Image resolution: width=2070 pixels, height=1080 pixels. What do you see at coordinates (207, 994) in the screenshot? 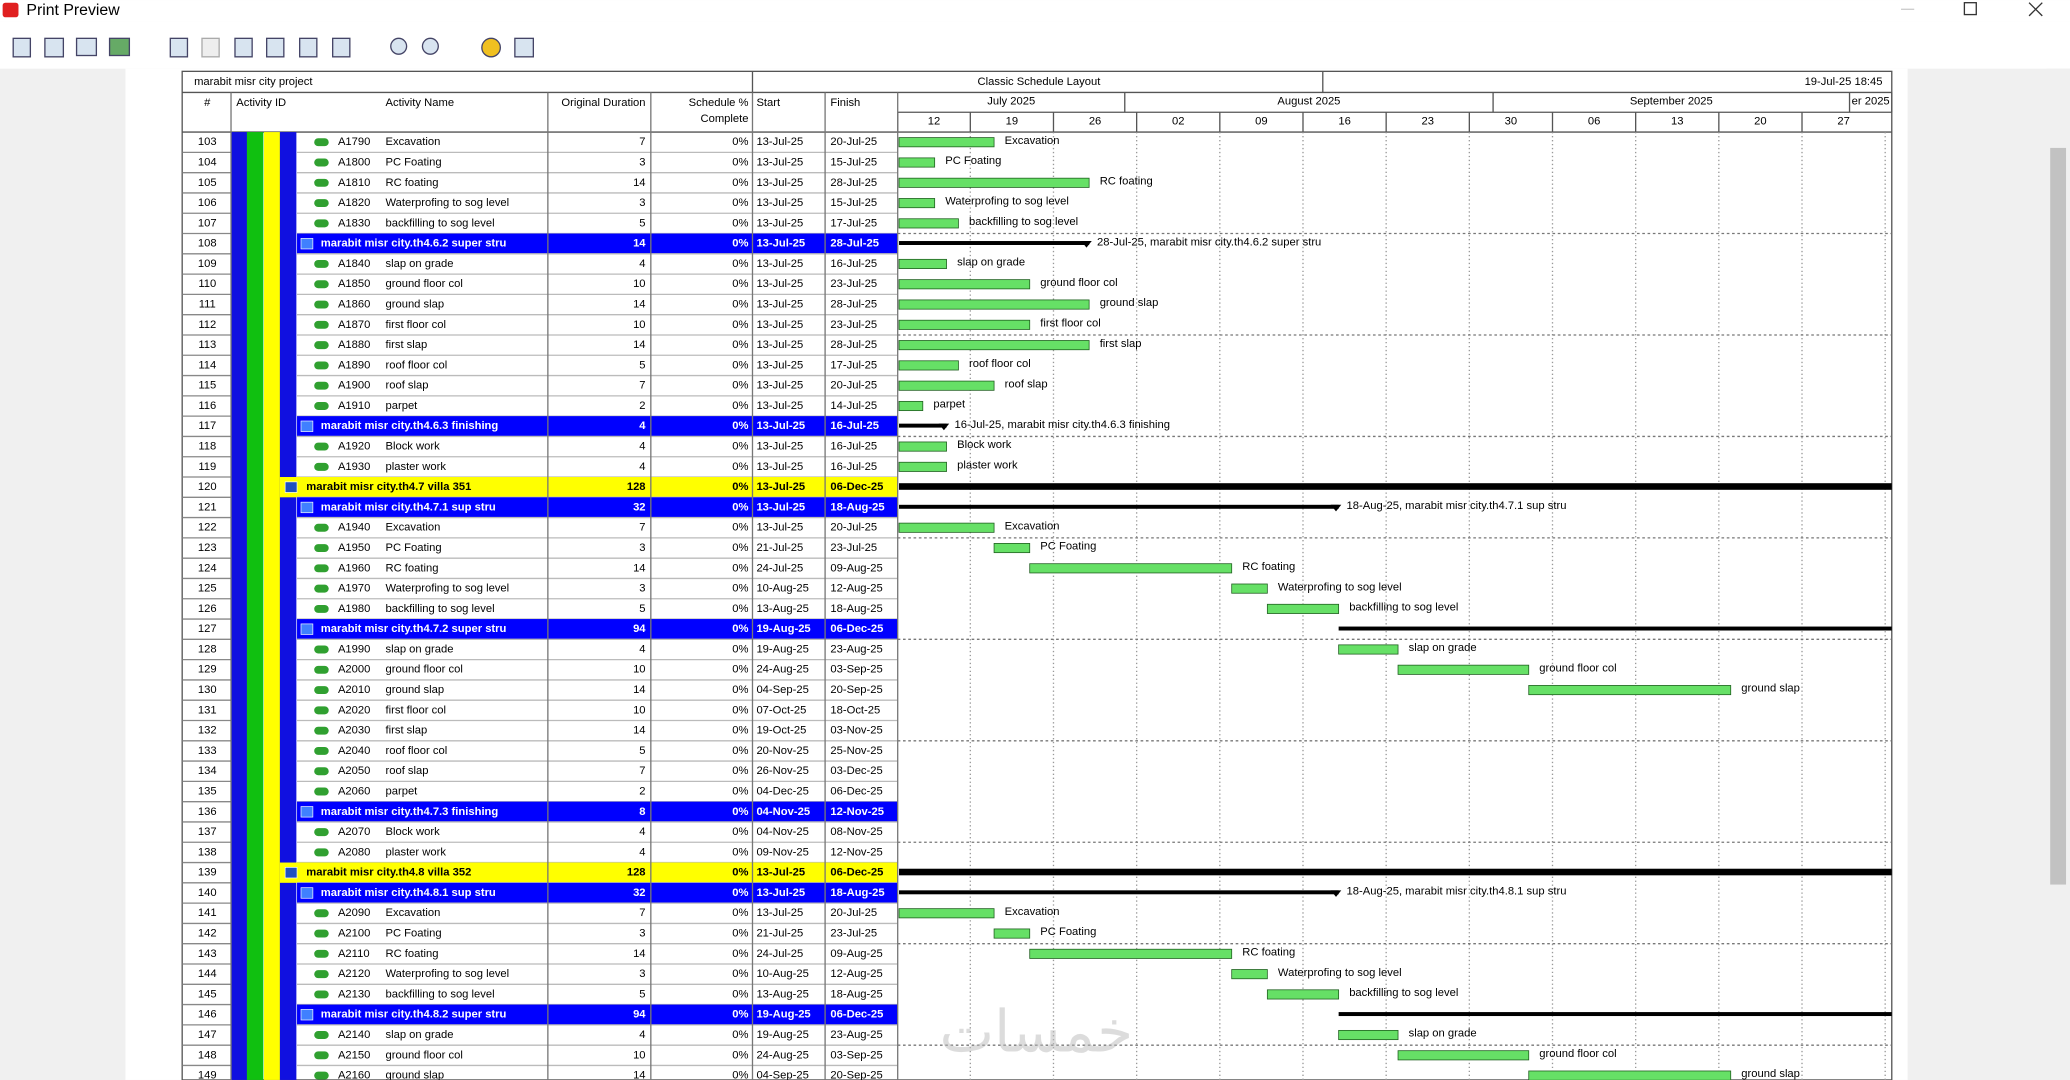
I see `row-number: 145` at bounding box center [207, 994].